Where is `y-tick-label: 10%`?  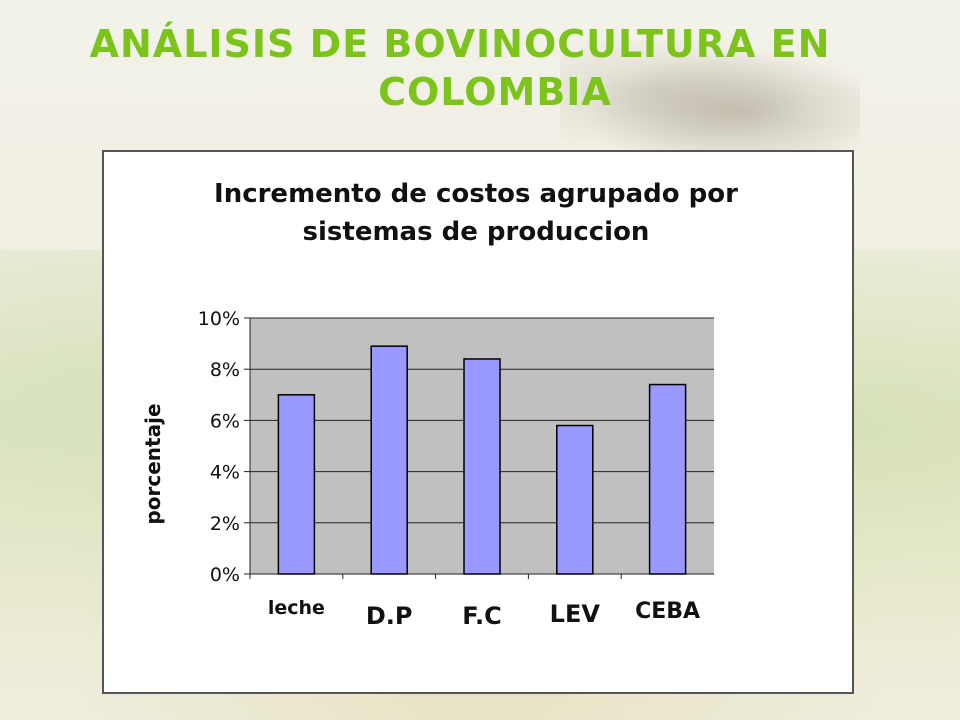
y-tick-label: 10% is located at coordinates (219, 319).